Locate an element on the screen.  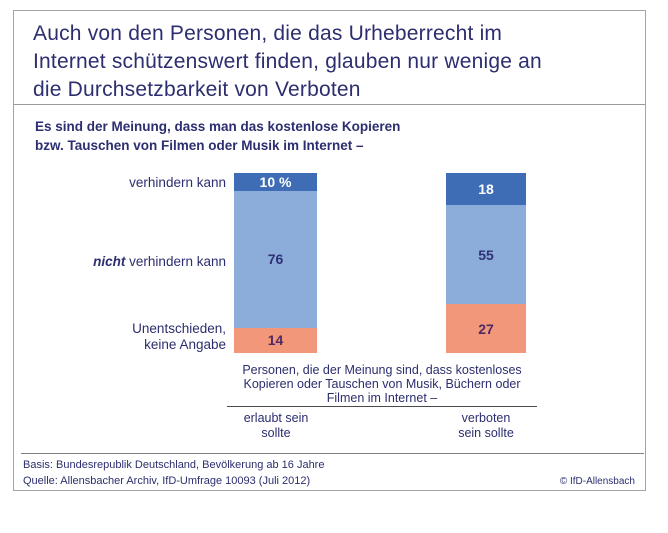
row-label-text: verhindern kann is located at coordinates (177, 182).